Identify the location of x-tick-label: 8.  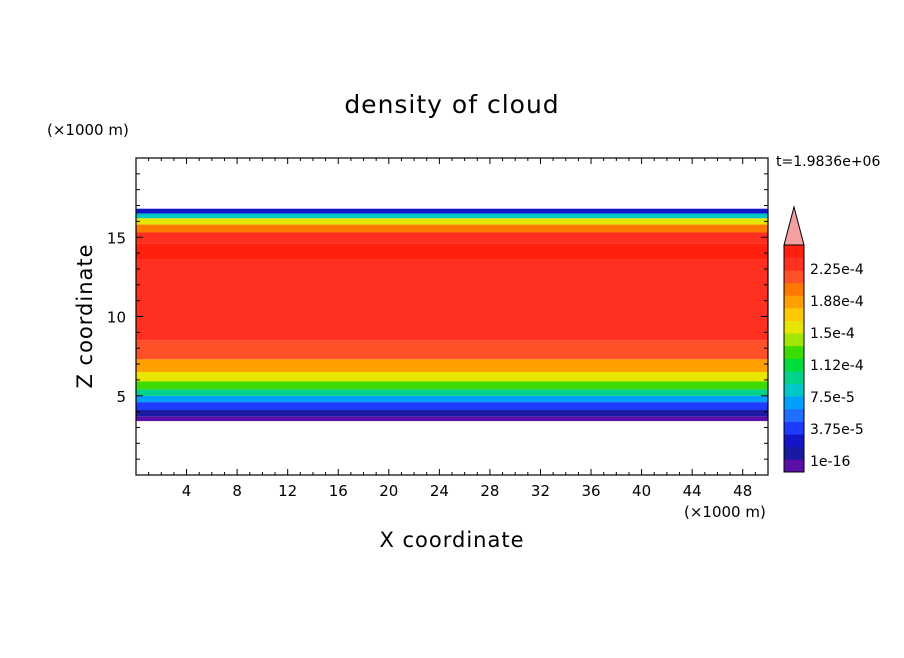
(237, 491).